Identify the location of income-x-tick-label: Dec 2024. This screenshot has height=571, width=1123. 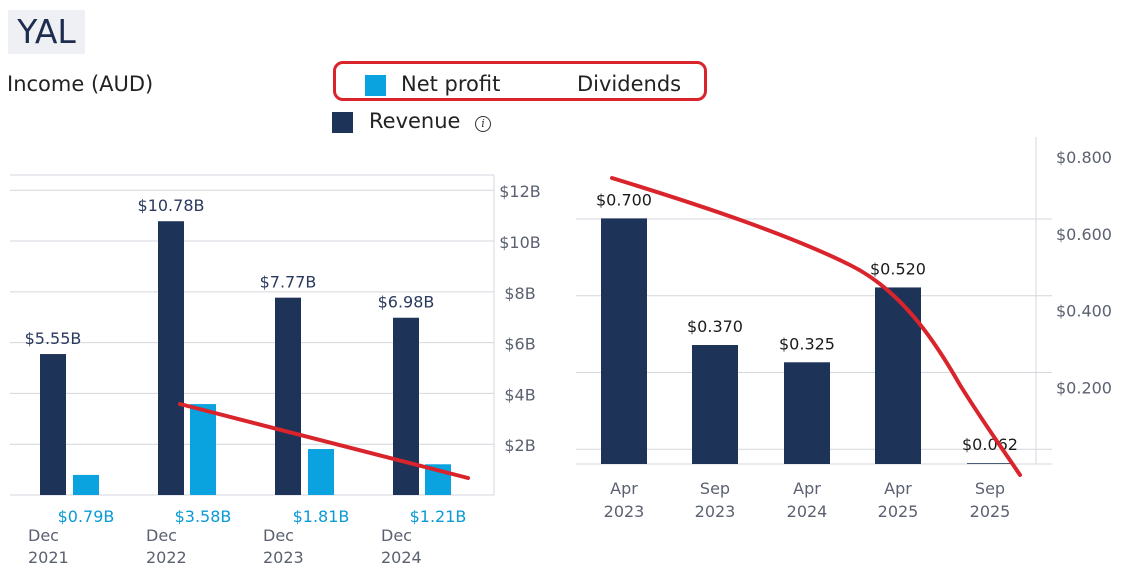
(401, 546).